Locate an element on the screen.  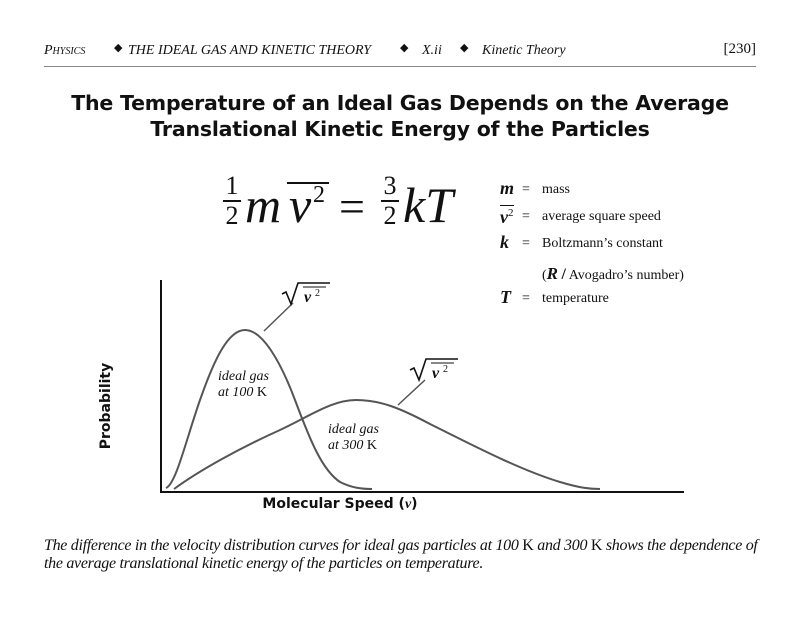
y-axis-label: Probability is located at coordinates (106, 406).